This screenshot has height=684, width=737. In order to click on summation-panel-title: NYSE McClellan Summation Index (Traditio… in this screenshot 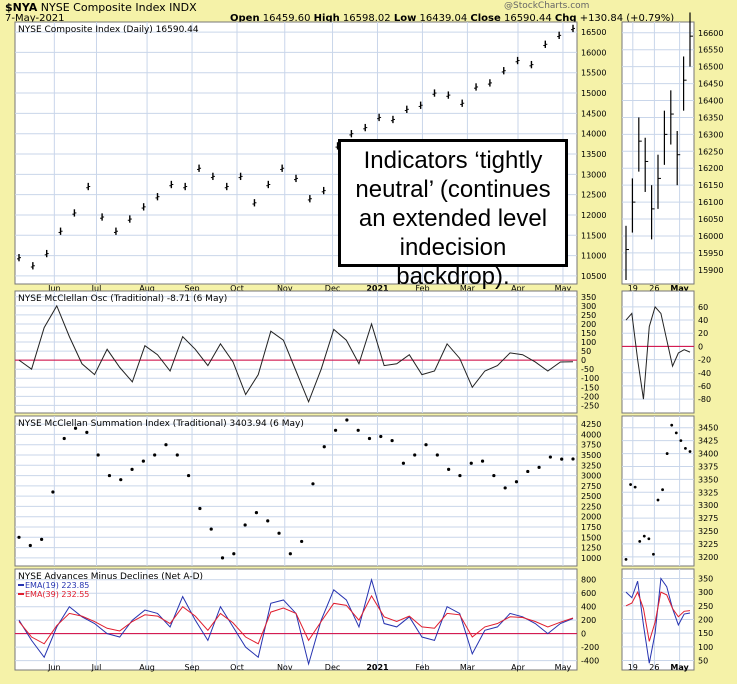, I will do `click(161, 424)`.